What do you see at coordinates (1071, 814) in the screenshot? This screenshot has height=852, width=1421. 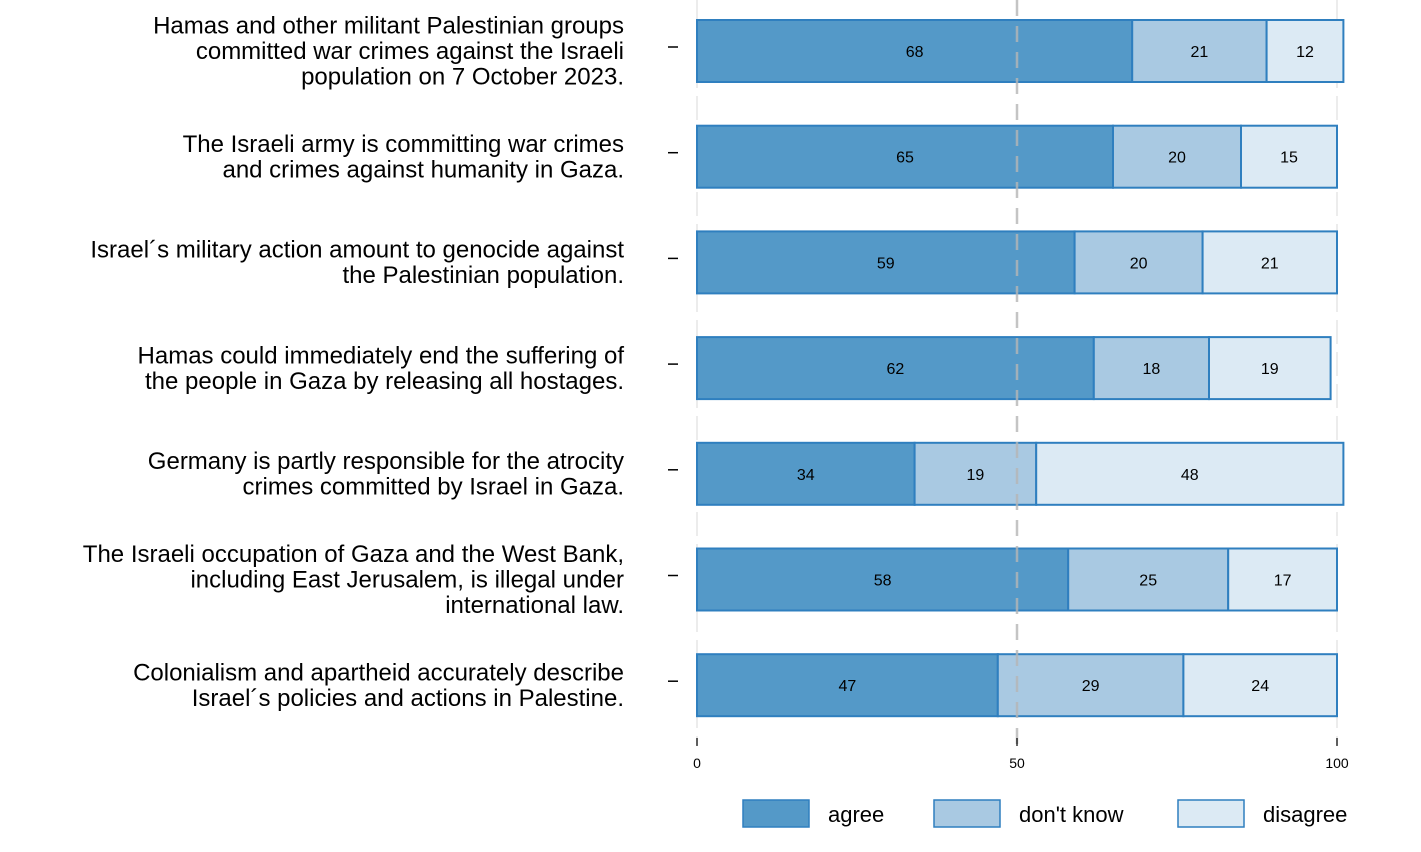 I see `legend-label: don't know` at bounding box center [1071, 814].